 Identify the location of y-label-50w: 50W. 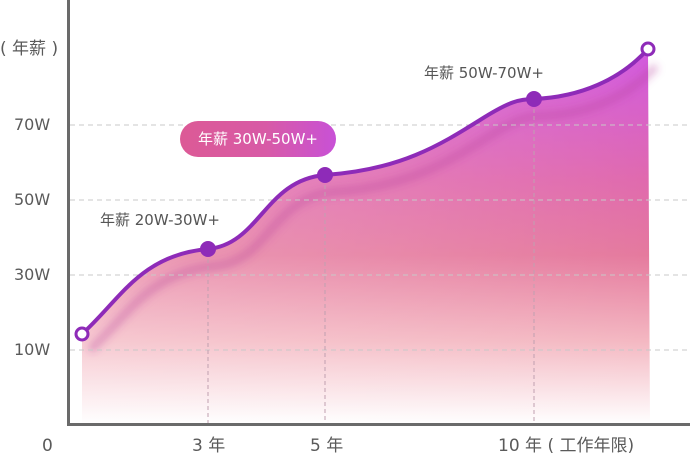
(32, 199).